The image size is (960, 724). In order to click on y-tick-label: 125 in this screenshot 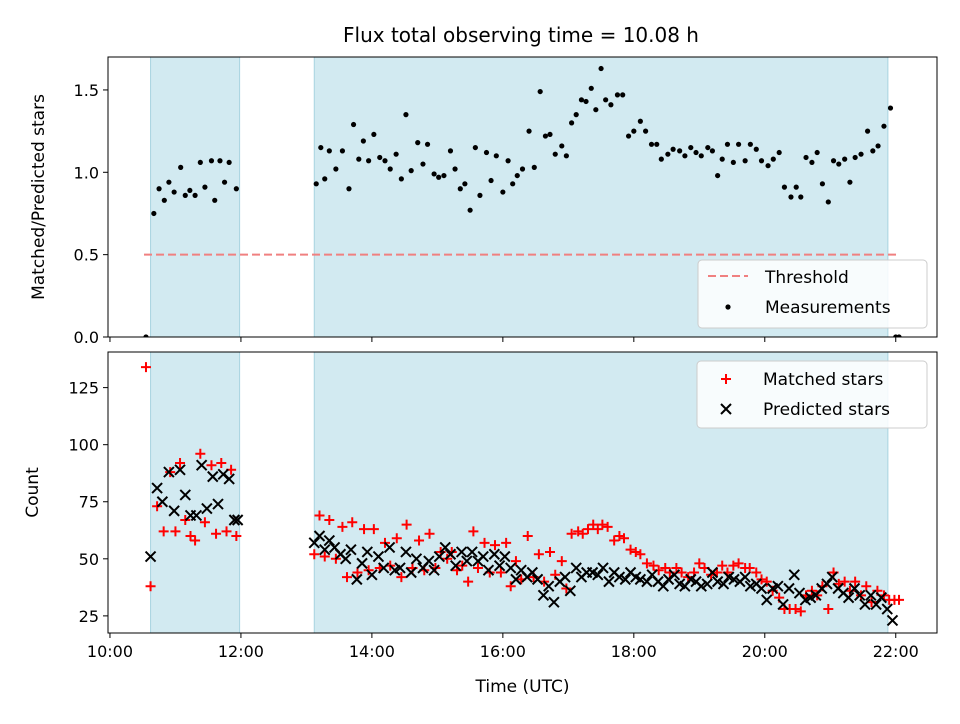, I will do `click(83, 388)`.